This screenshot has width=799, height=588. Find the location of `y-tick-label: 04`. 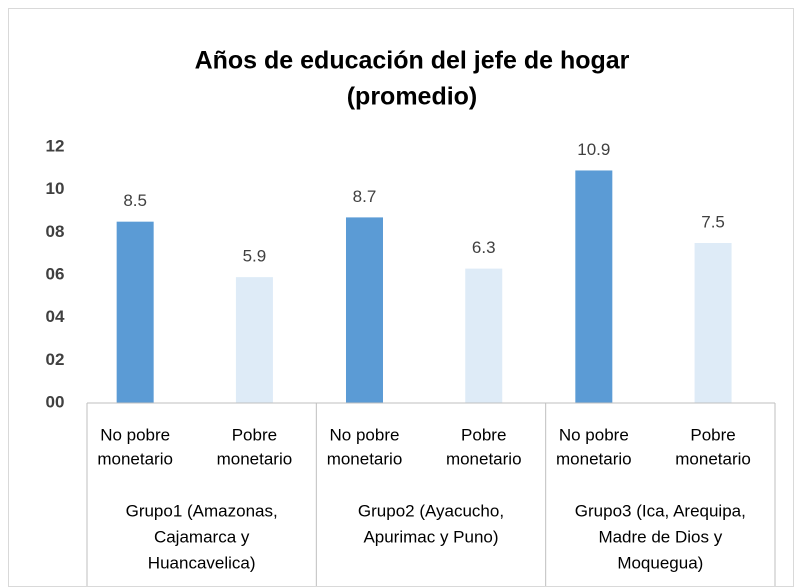

y-tick-label: 04 is located at coordinates (55, 316).